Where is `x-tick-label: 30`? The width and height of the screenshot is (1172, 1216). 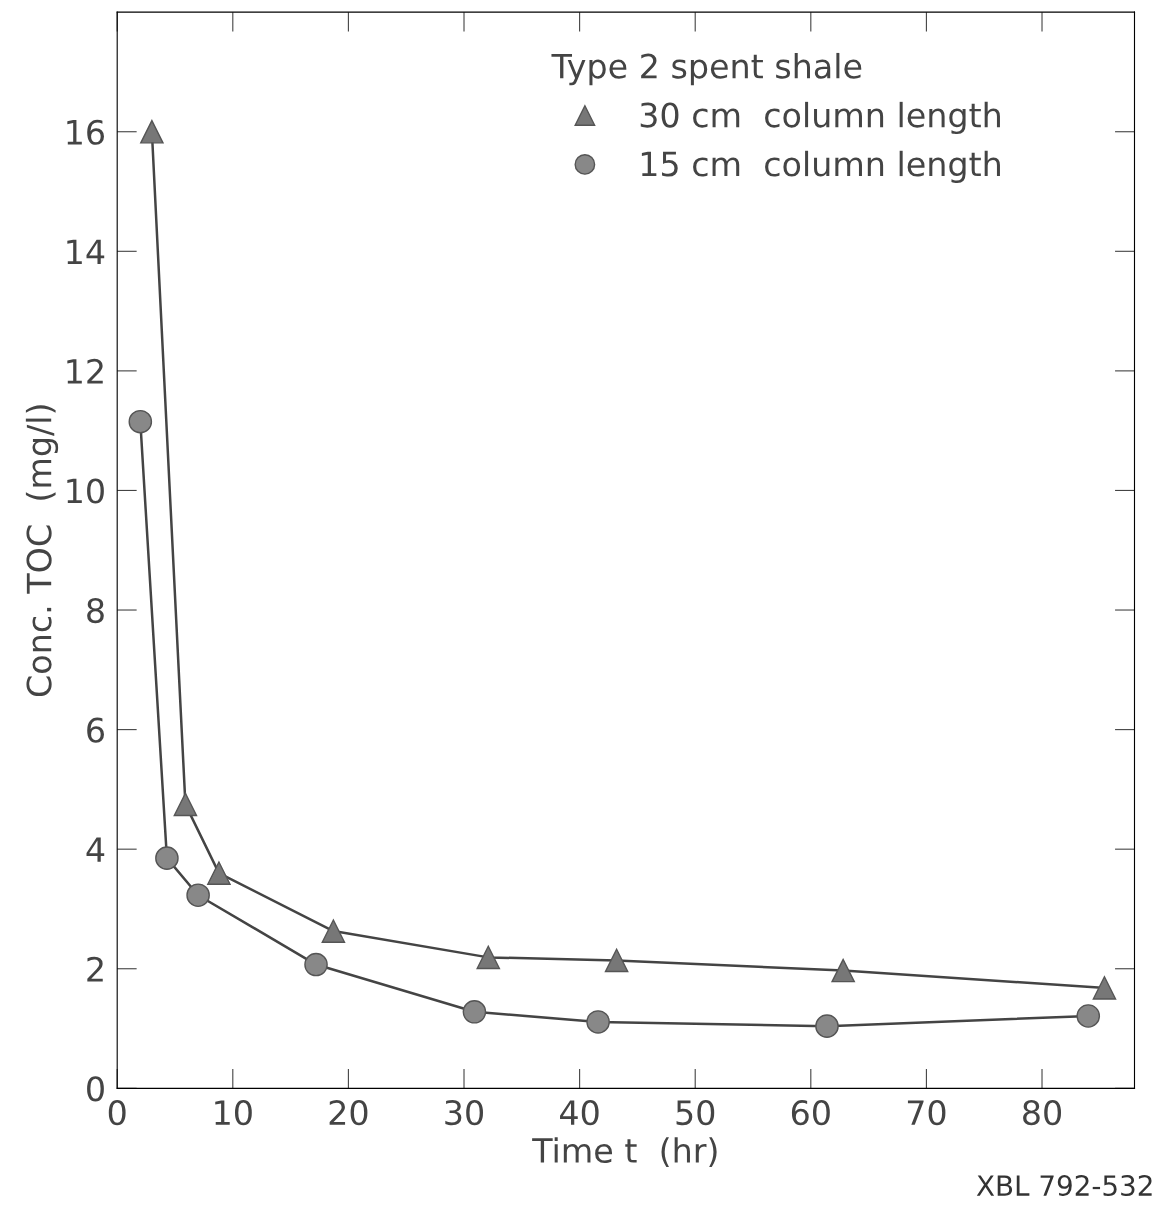
x-tick-label: 30 is located at coordinates (464, 1113).